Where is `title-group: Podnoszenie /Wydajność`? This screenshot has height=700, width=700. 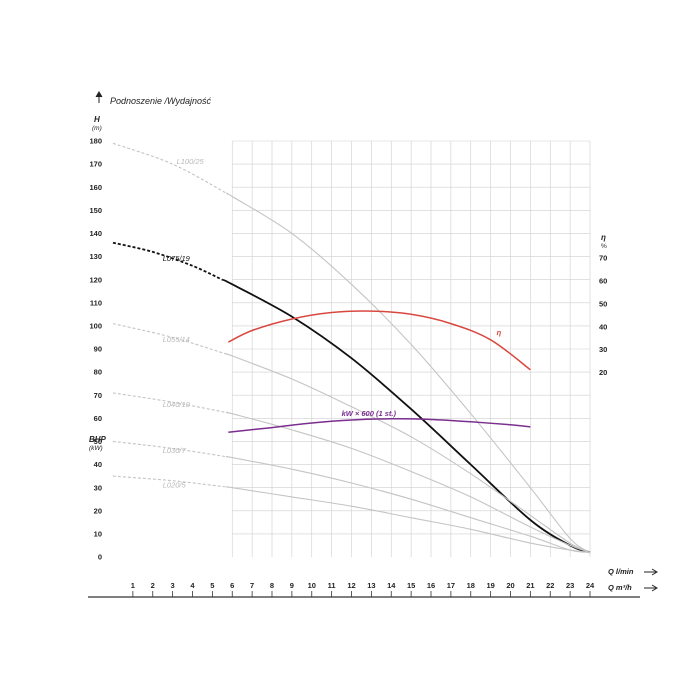
title-group: Podnoszenie /Wydajność is located at coordinates (153, 98).